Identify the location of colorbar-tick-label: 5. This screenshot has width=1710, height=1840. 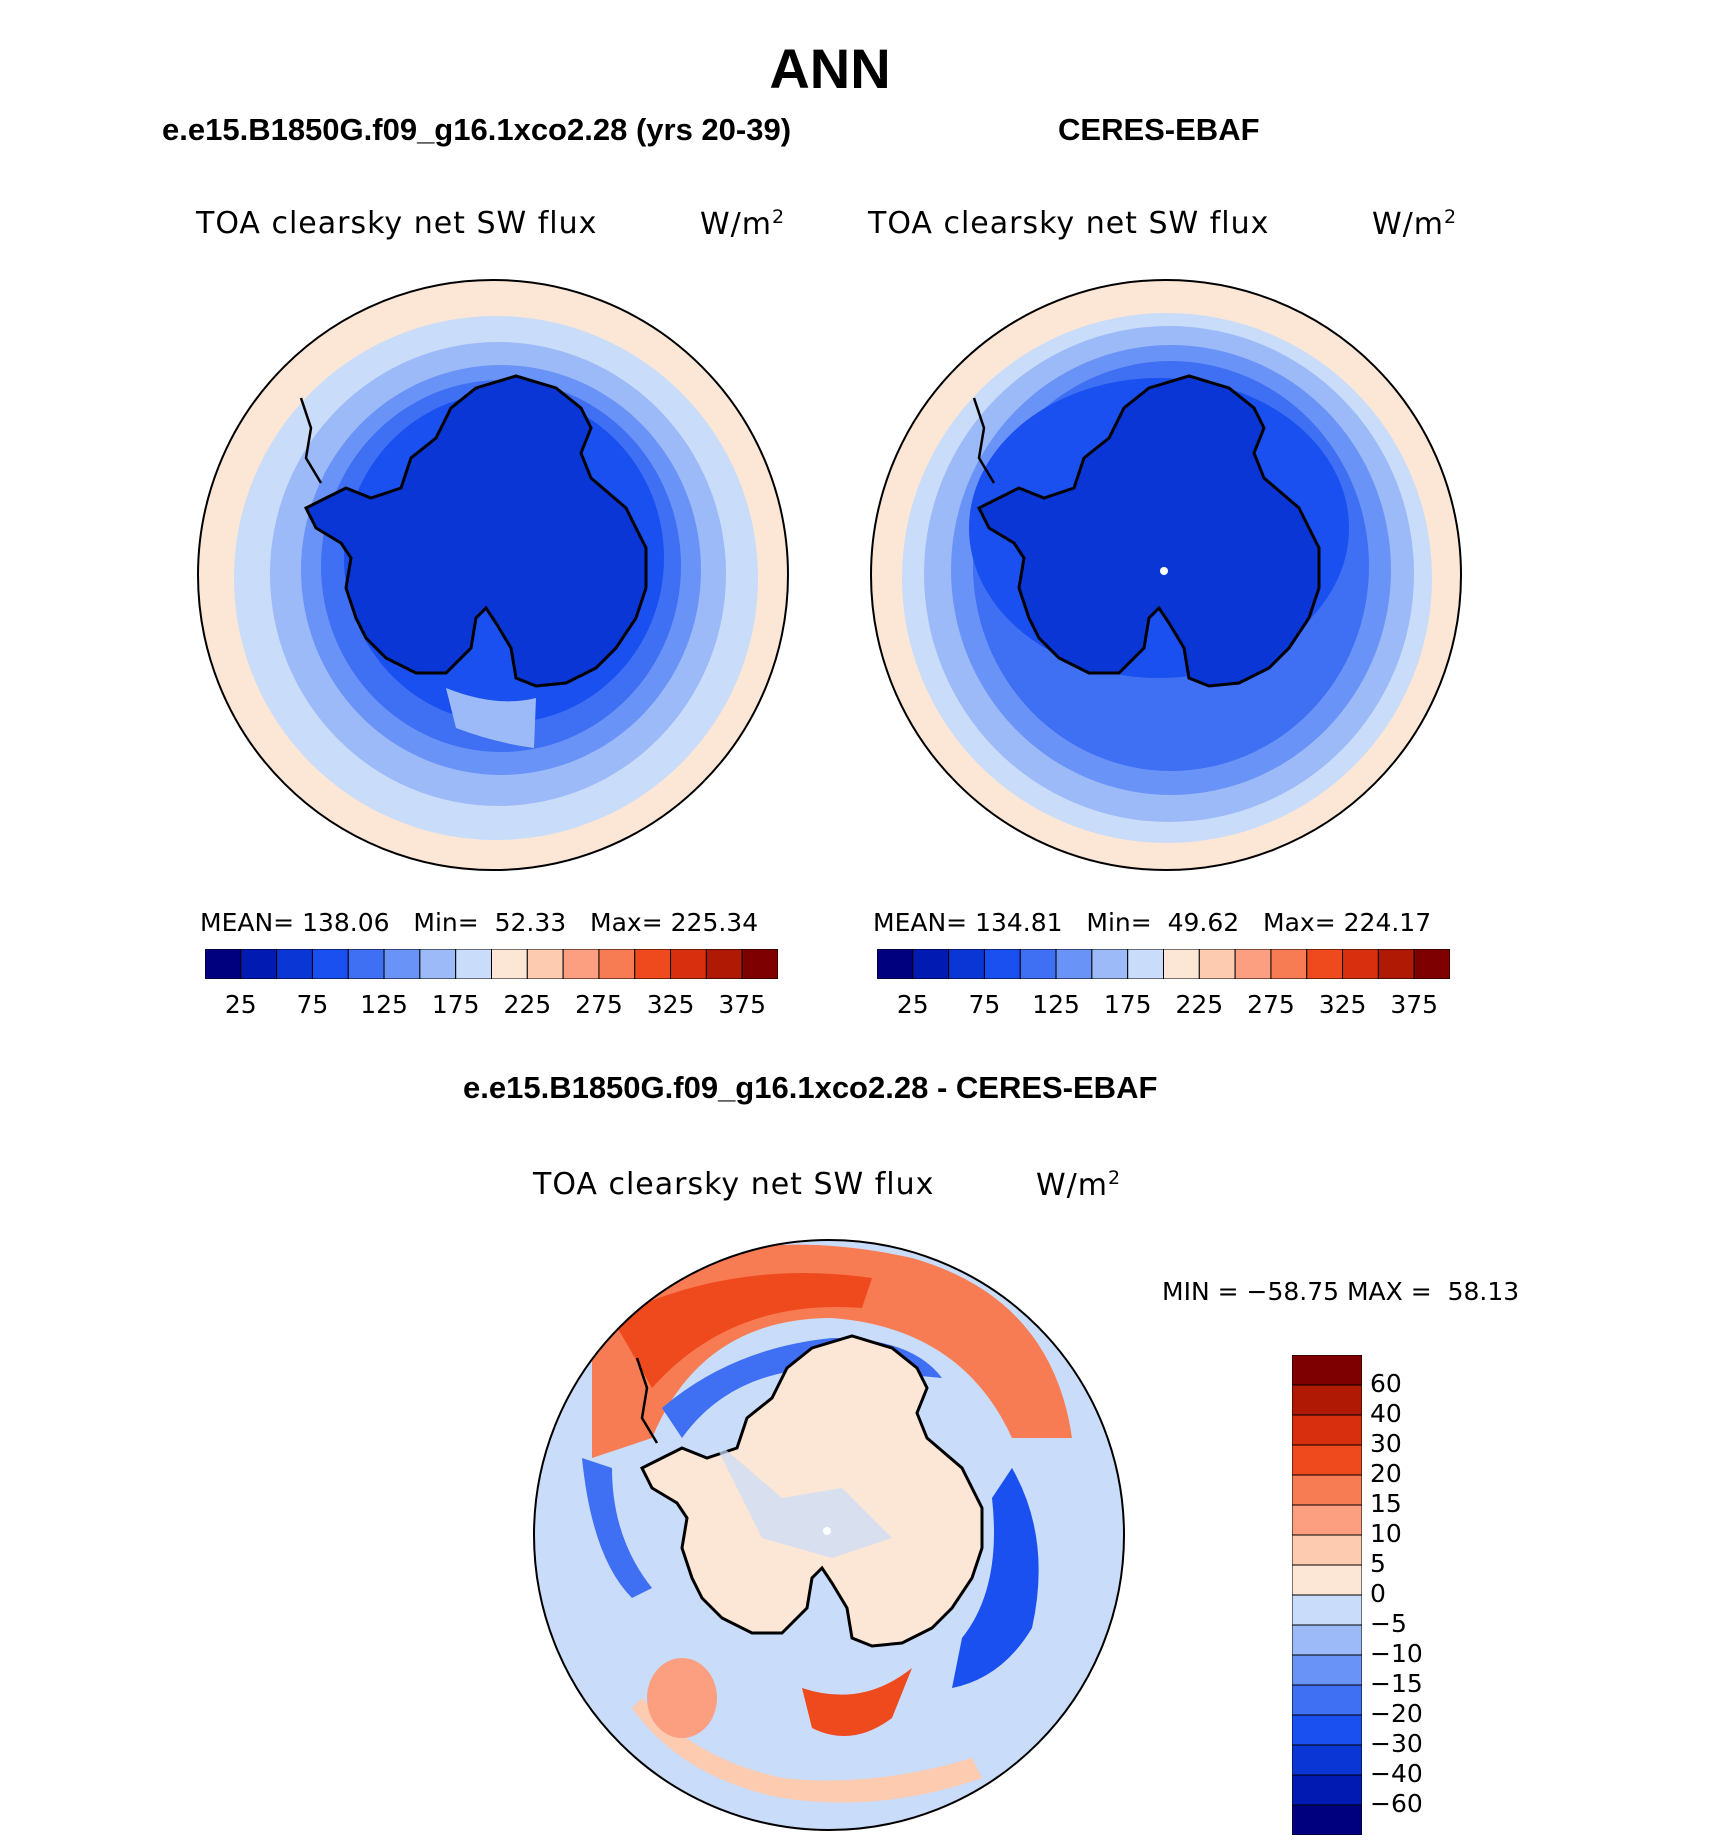
(1378, 1563).